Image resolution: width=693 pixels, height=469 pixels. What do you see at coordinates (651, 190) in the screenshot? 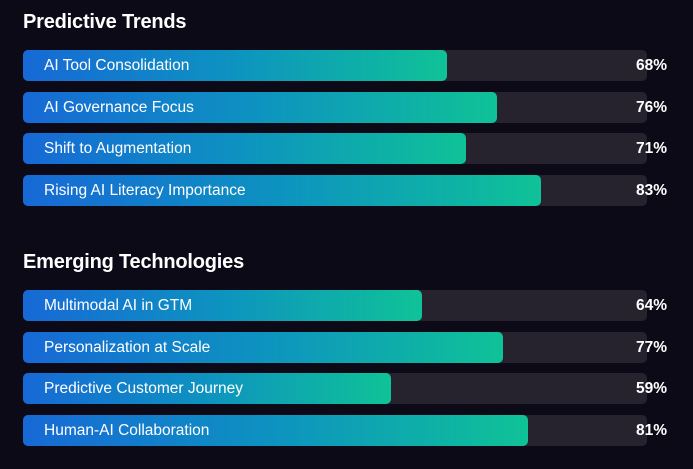
I see `bar-value-label: 83%` at bounding box center [651, 190].